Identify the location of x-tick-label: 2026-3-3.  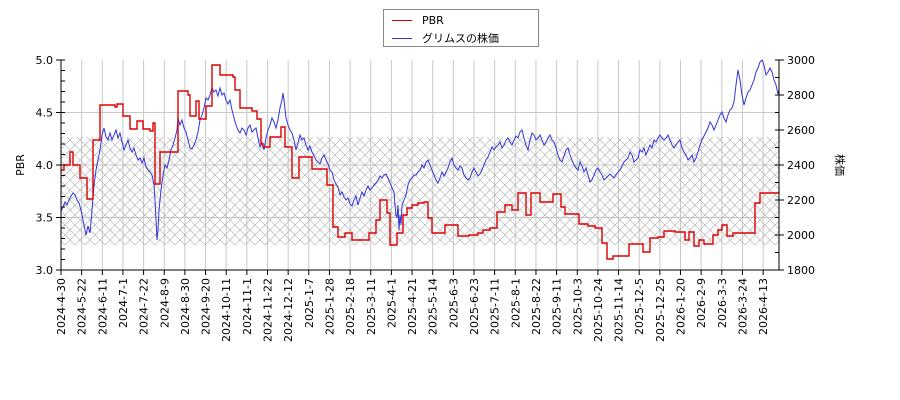
(722, 303).